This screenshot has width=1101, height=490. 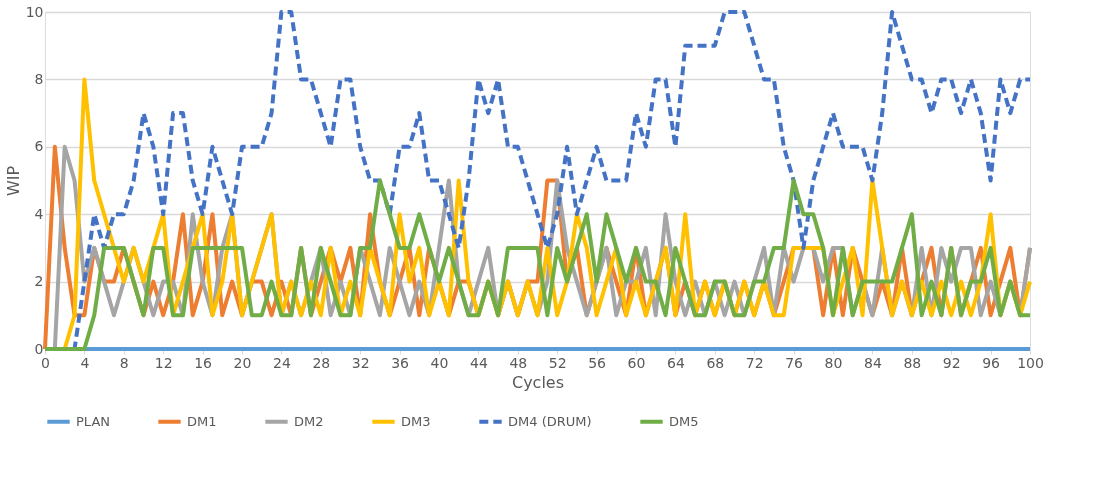 I want to click on y-tick-label: 4, so click(x=39, y=213).